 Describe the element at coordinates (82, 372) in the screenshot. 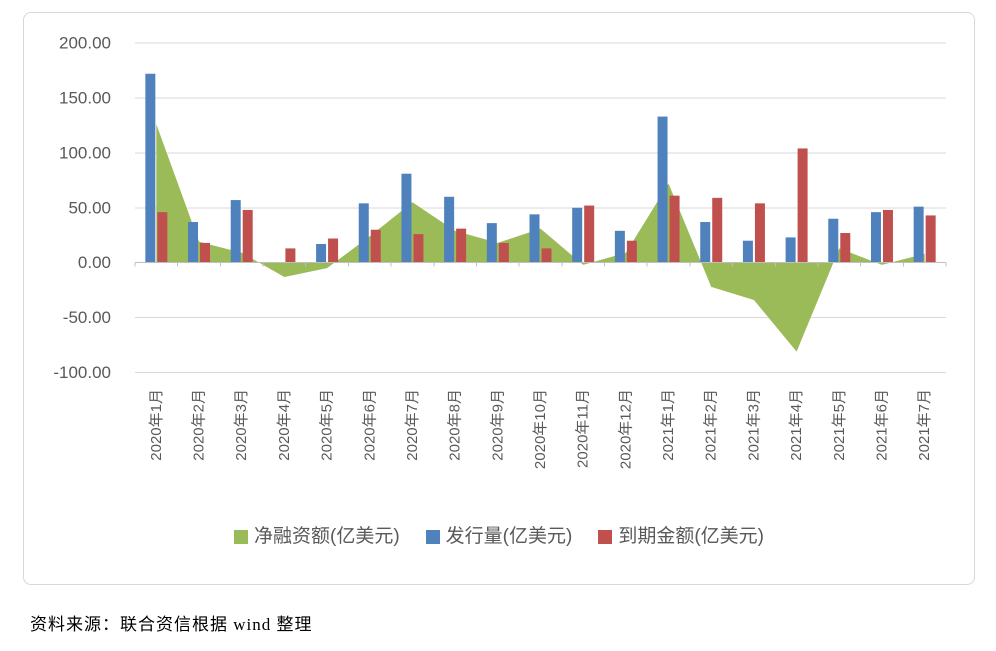

I see `svg-text: -100.00` at that location.